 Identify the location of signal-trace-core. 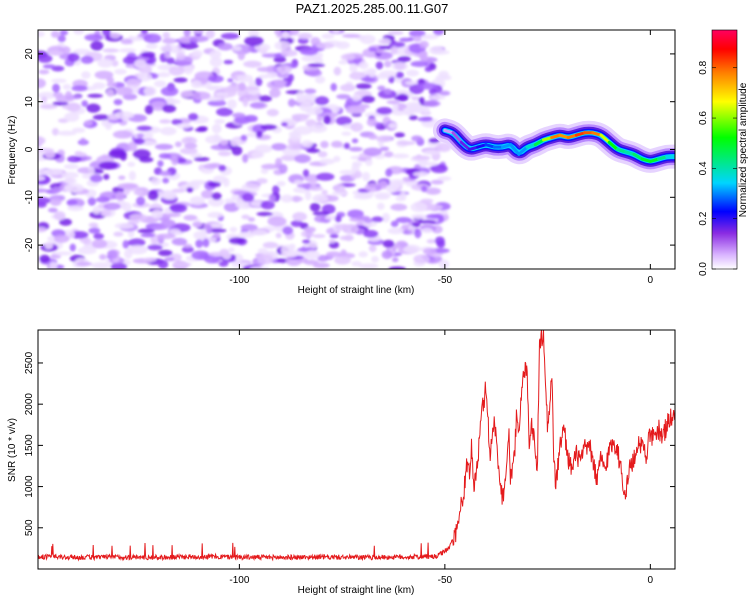
(465, 145).